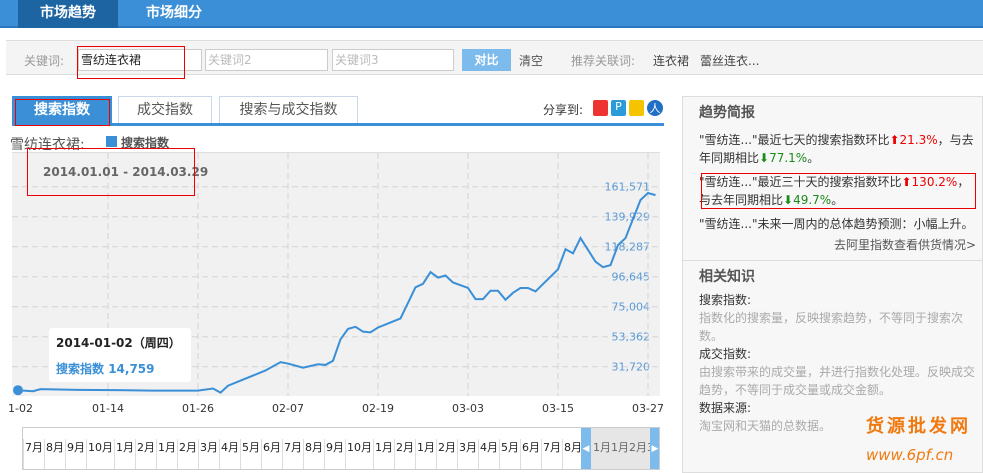 This screenshot has width=983, height=473. I want to click on brief-up-value: 130.2%, so click(934, 182).